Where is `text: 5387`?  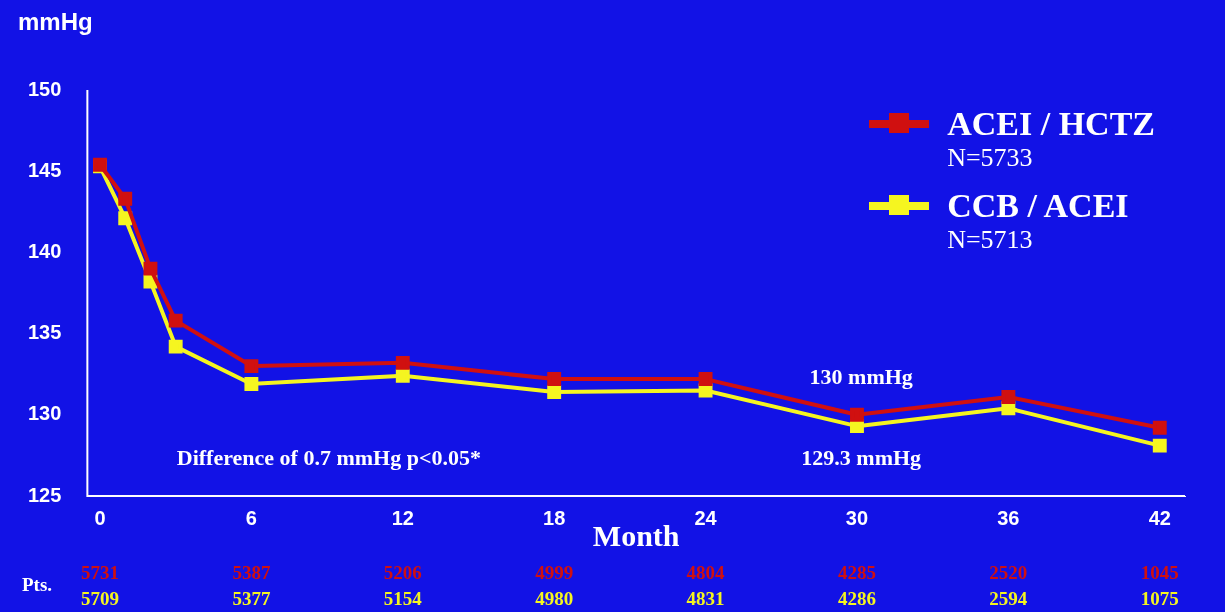 text: 5387 is located at coordinates (251, 573).